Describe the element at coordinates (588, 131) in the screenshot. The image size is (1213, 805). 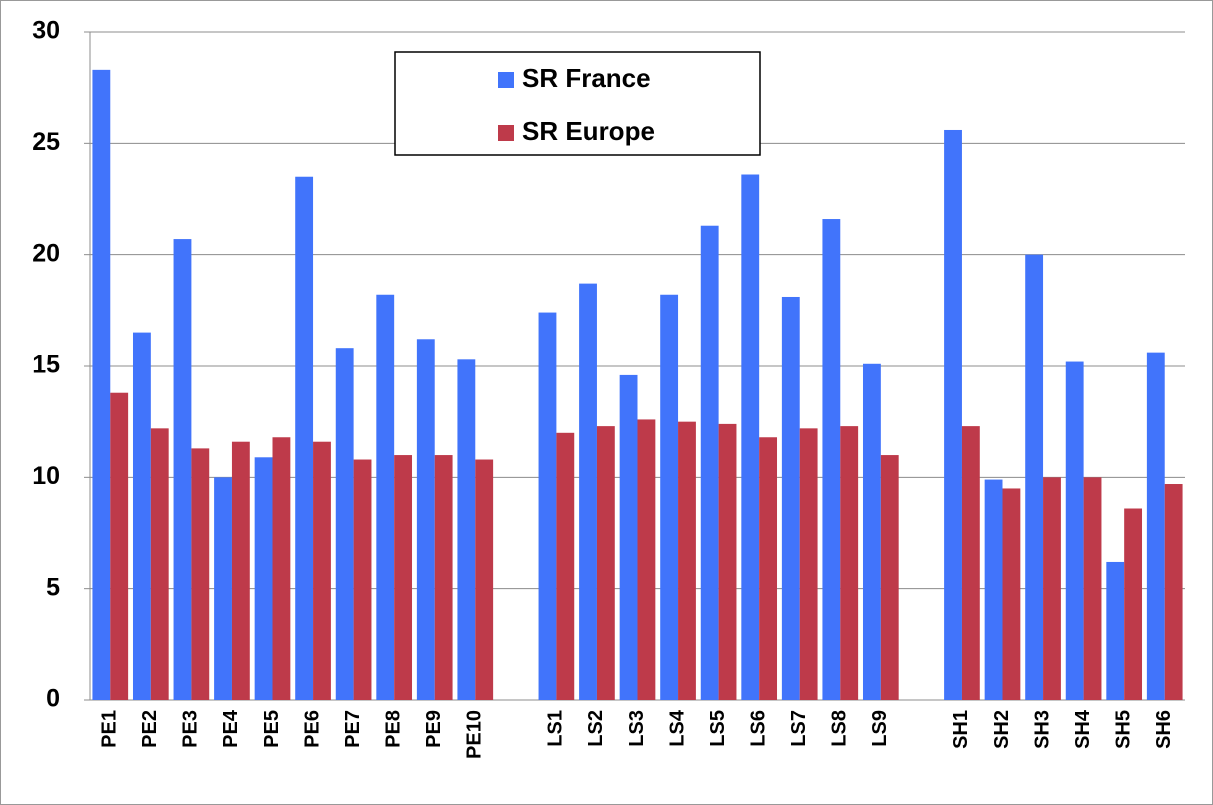
I see `legend-label: SR Europe` at that location.